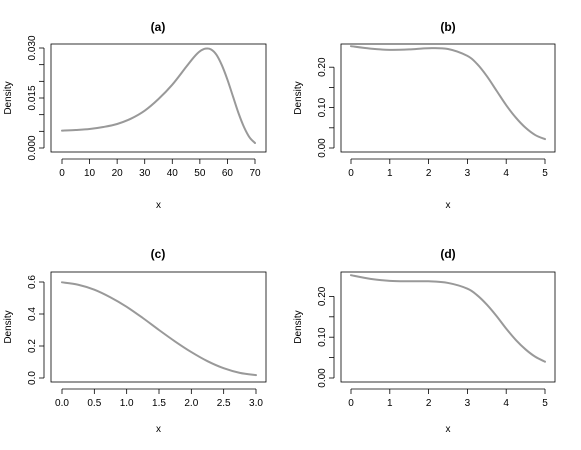 The image size is (581, 450). I want to click on x-tick-label: 30, so click(145, 173).